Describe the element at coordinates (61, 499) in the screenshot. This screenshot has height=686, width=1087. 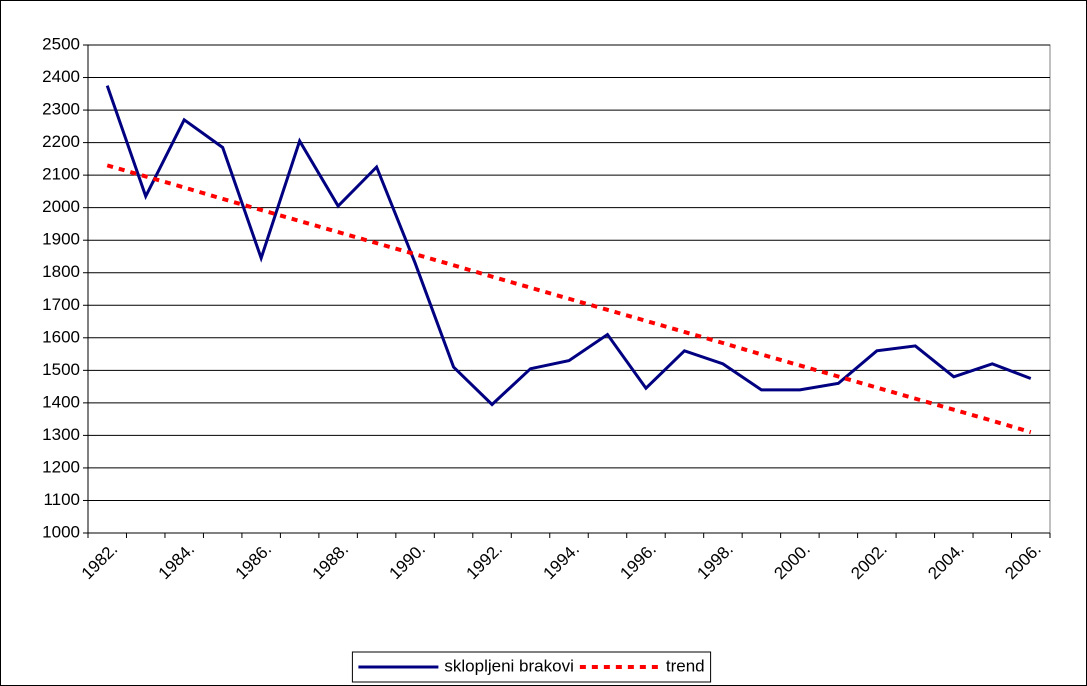
I see `y-tick-label: 1100` at that location.